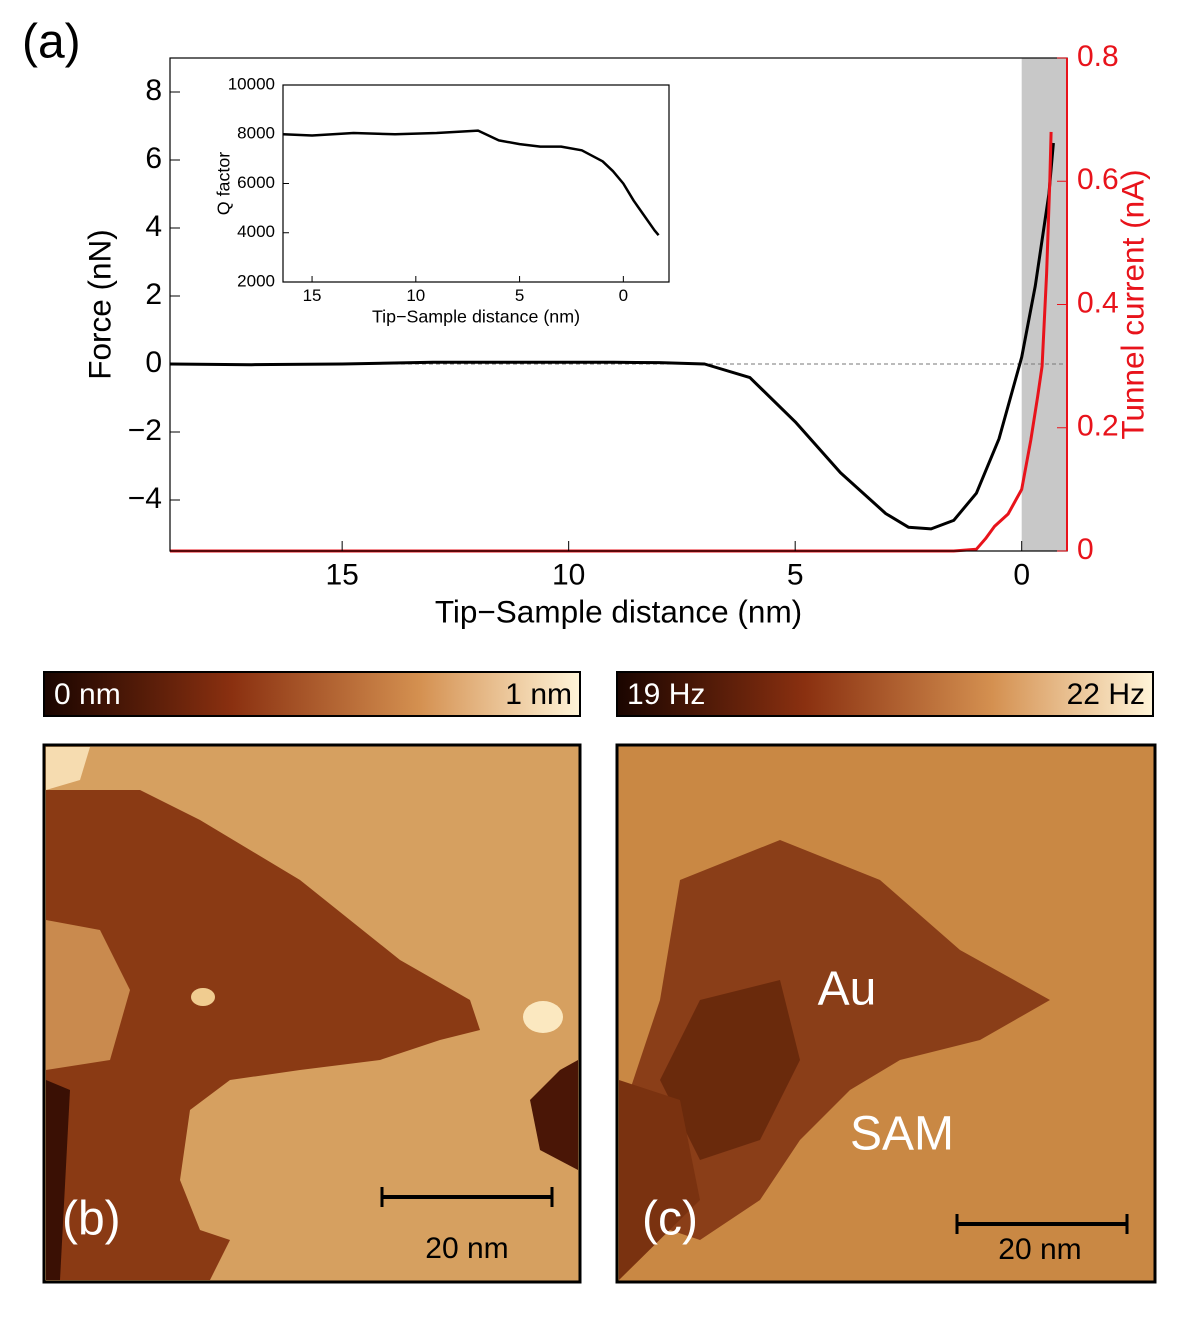 This screenshot has height=1317, width=1200. Describe the element at coordinates (1106, 694) in the screenshot. I see `colorbar-label: 22 Hz` at that location.